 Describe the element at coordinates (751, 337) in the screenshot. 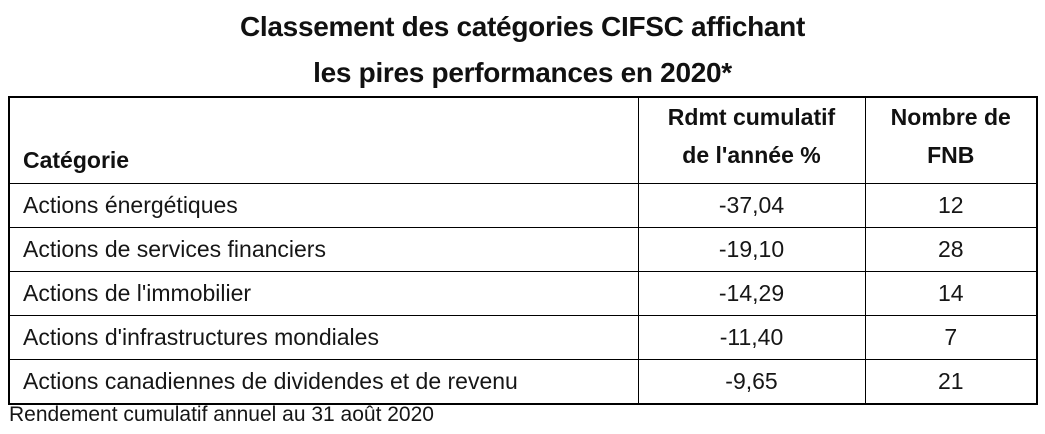

I see `return-cell: -11,40` at that location.